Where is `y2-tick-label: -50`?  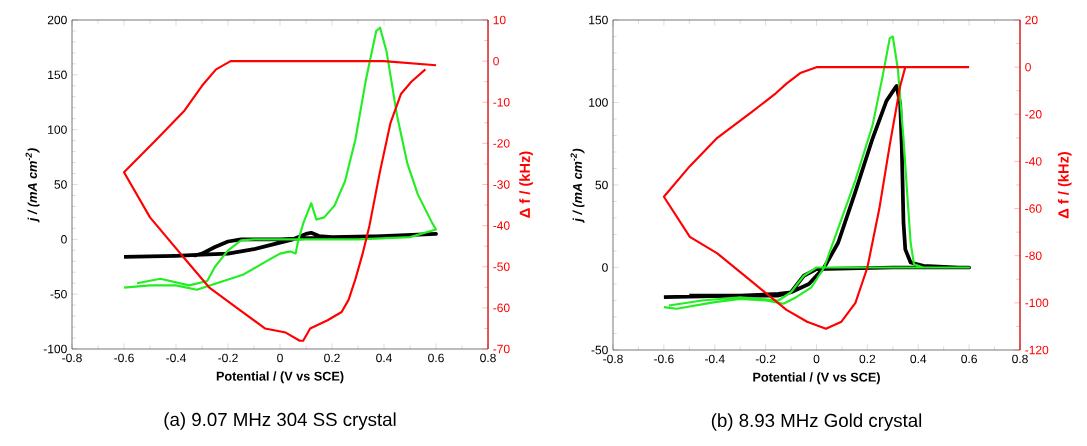 y2-tick-label: -50 is located at coordinates (501, 267).